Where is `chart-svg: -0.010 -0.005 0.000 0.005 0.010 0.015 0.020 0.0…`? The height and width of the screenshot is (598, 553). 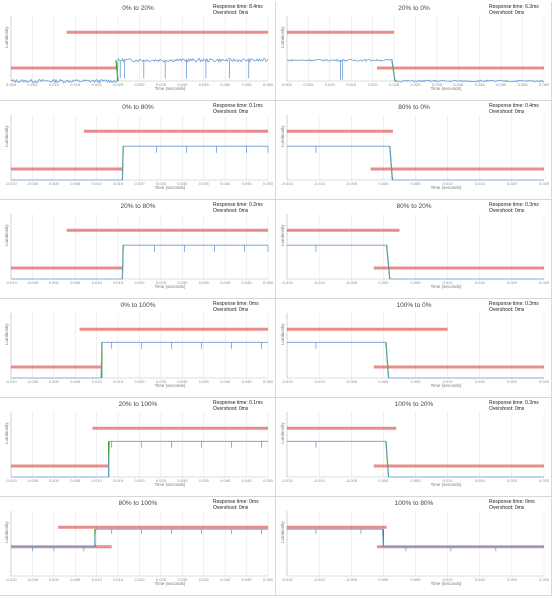 chart-svg: -0.010 -0.005 0.000 0.005 0.010 0.015 0.020 0.0… is located at coordinates (139, 348).